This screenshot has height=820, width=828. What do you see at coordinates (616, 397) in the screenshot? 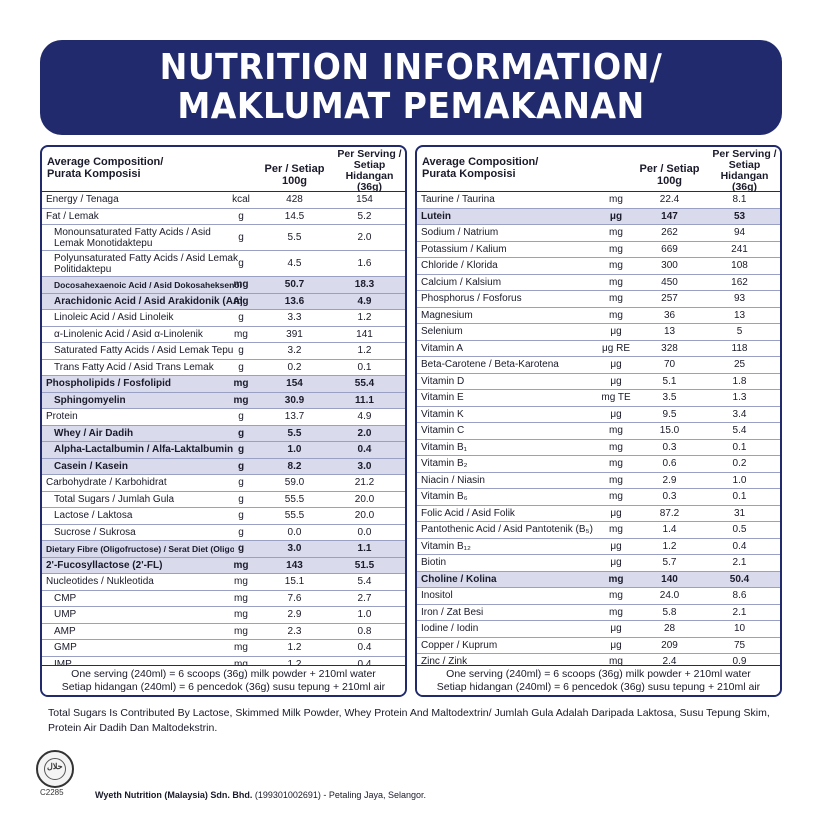
I see `nutrient-unit: mg TE` at bounding box center [616, 397].